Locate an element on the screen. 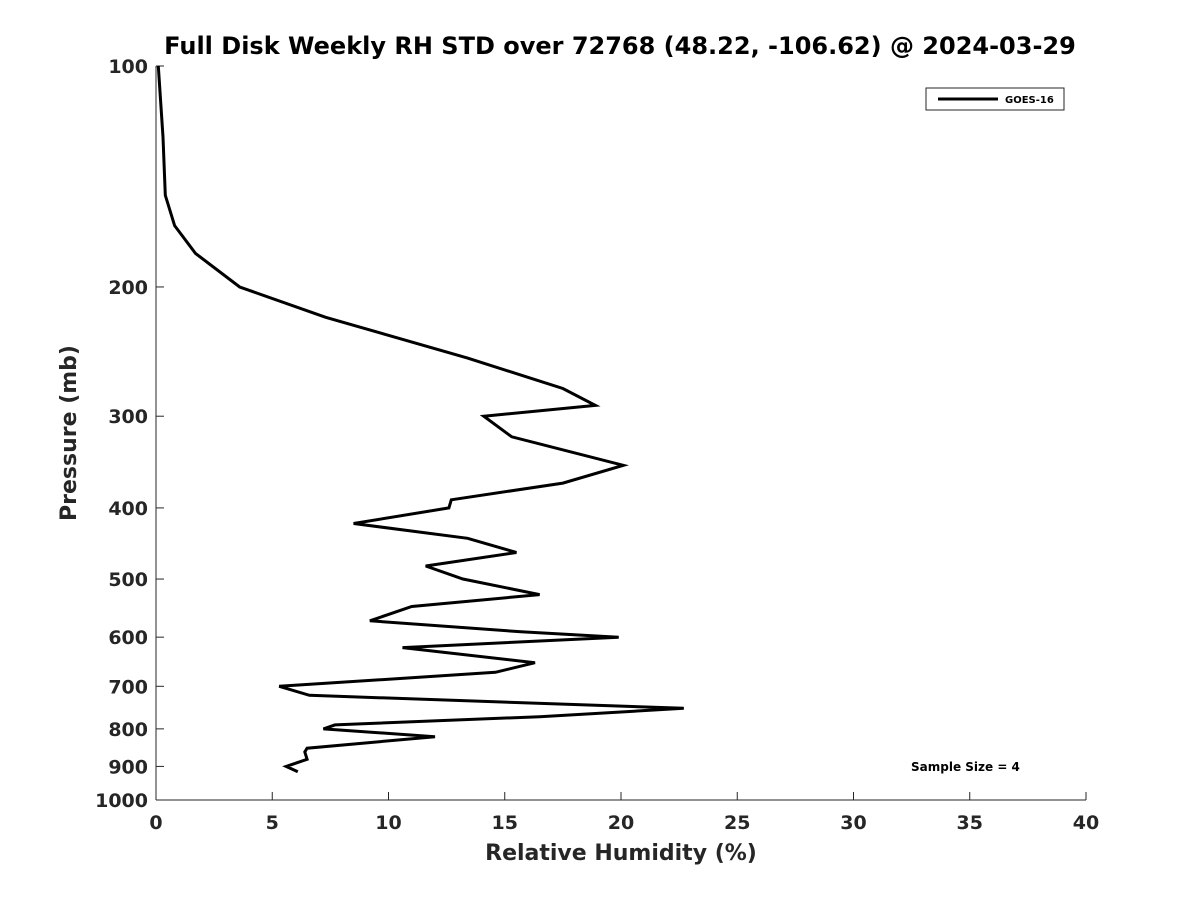 The height and width of the screenshot is (900, 1200). y-tick-label: 400 is located at coordinates (128, 509).